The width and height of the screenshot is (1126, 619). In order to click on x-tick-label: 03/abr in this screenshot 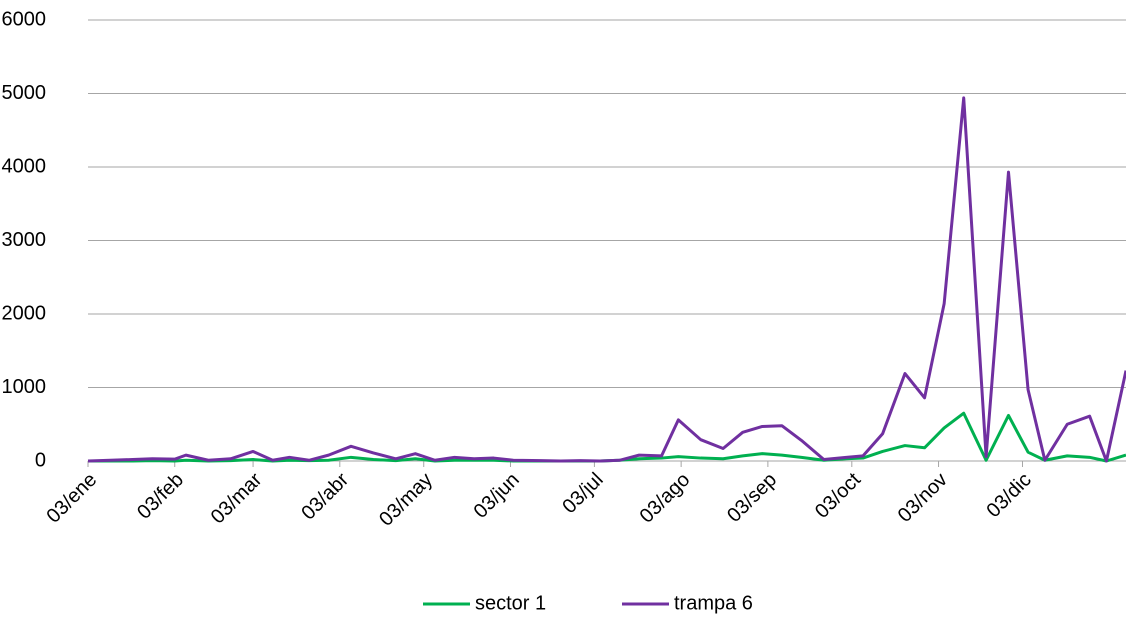, I will do `click(325, 496)`.